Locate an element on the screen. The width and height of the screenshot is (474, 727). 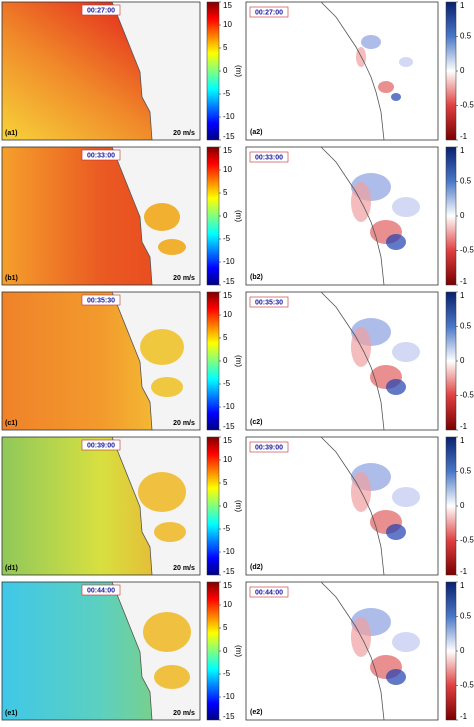
left-map: 00:33:00 (b1) 20 m/s is located at coordinates (101, 216).